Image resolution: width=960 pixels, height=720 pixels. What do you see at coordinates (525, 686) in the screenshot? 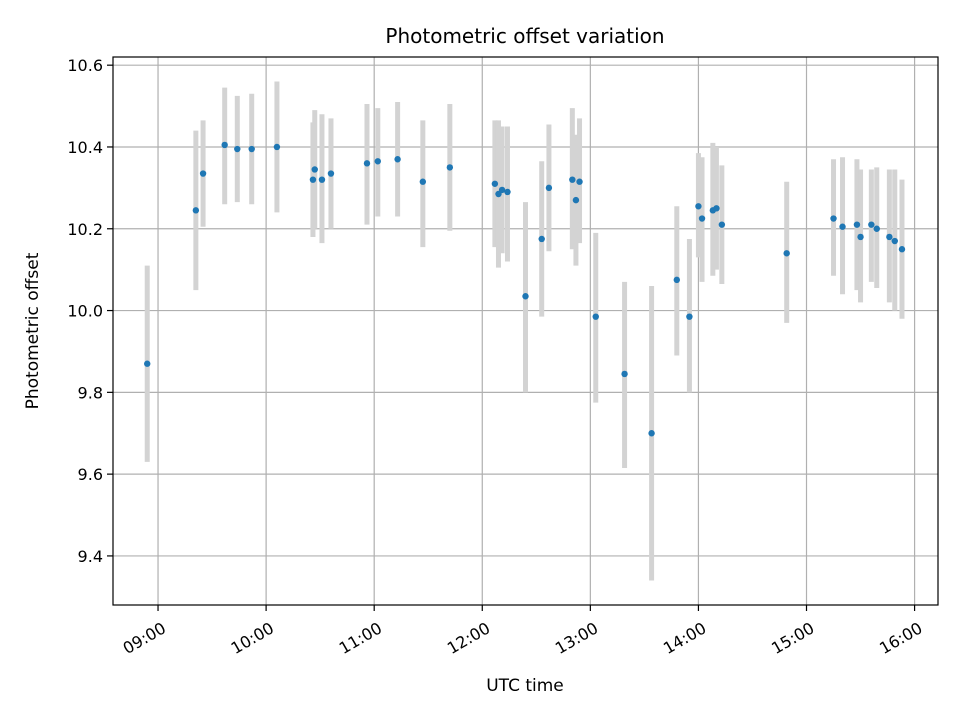
I see `x-axis-title: UTC time` at bounding box center [525, 686].